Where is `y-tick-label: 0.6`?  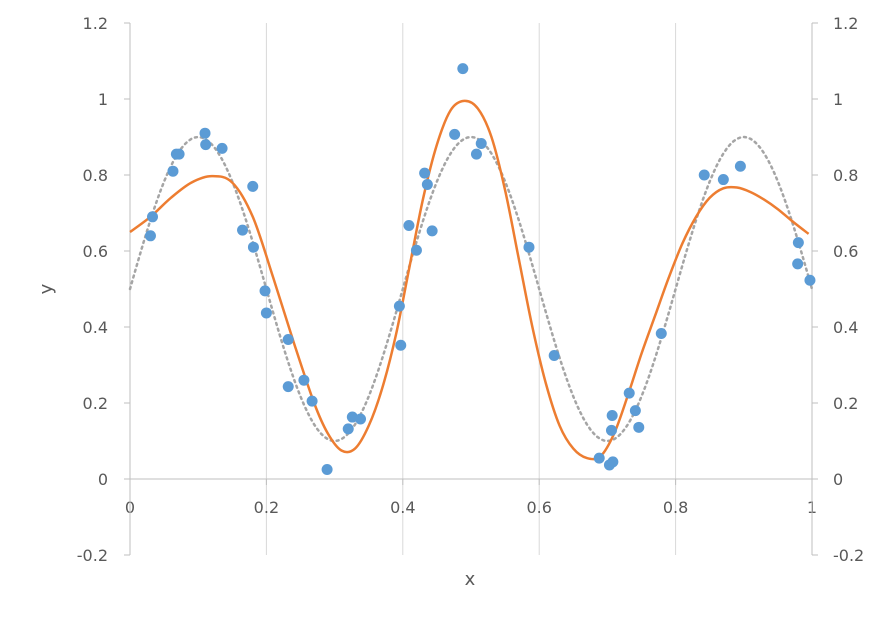 y-tick-label: 0.6 is located at coordinates (95, 251).